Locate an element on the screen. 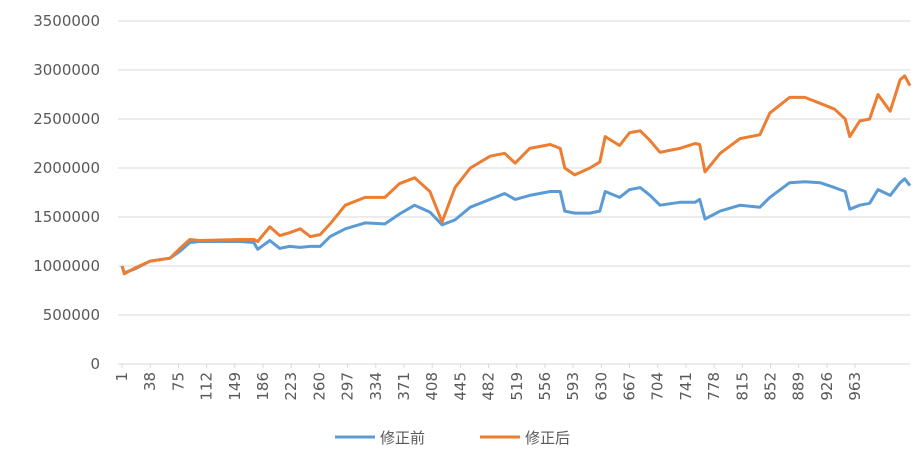 The image size is (921, 459). x-tick-label: 112 is located at coordinates (207, 386).